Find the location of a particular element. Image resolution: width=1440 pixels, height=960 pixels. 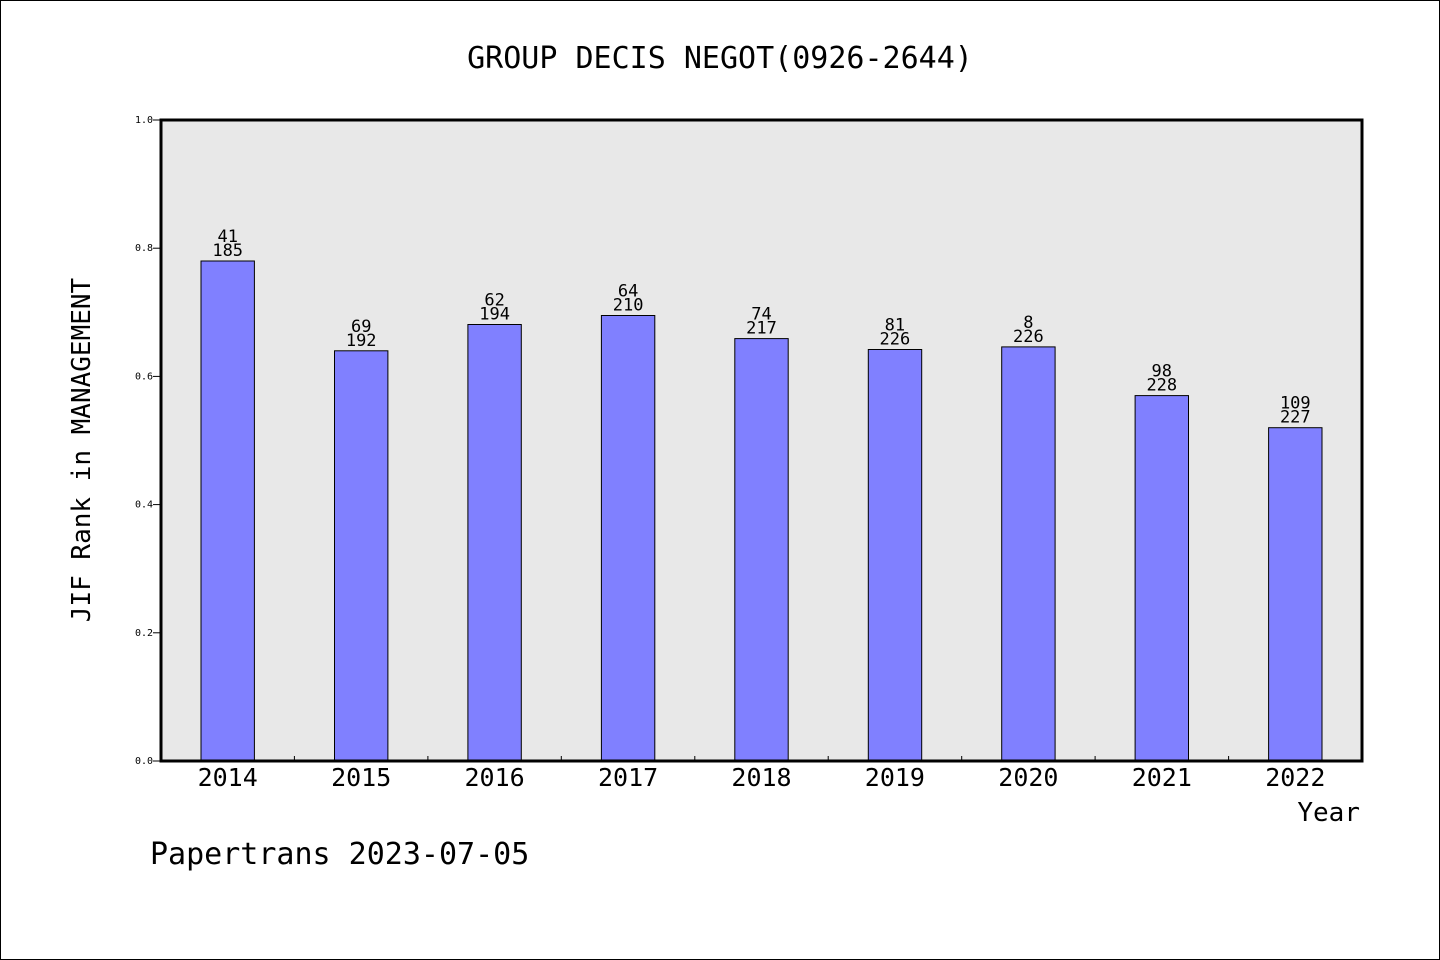

data-label-total-2016: 194 is located at coordinates (494, 315).